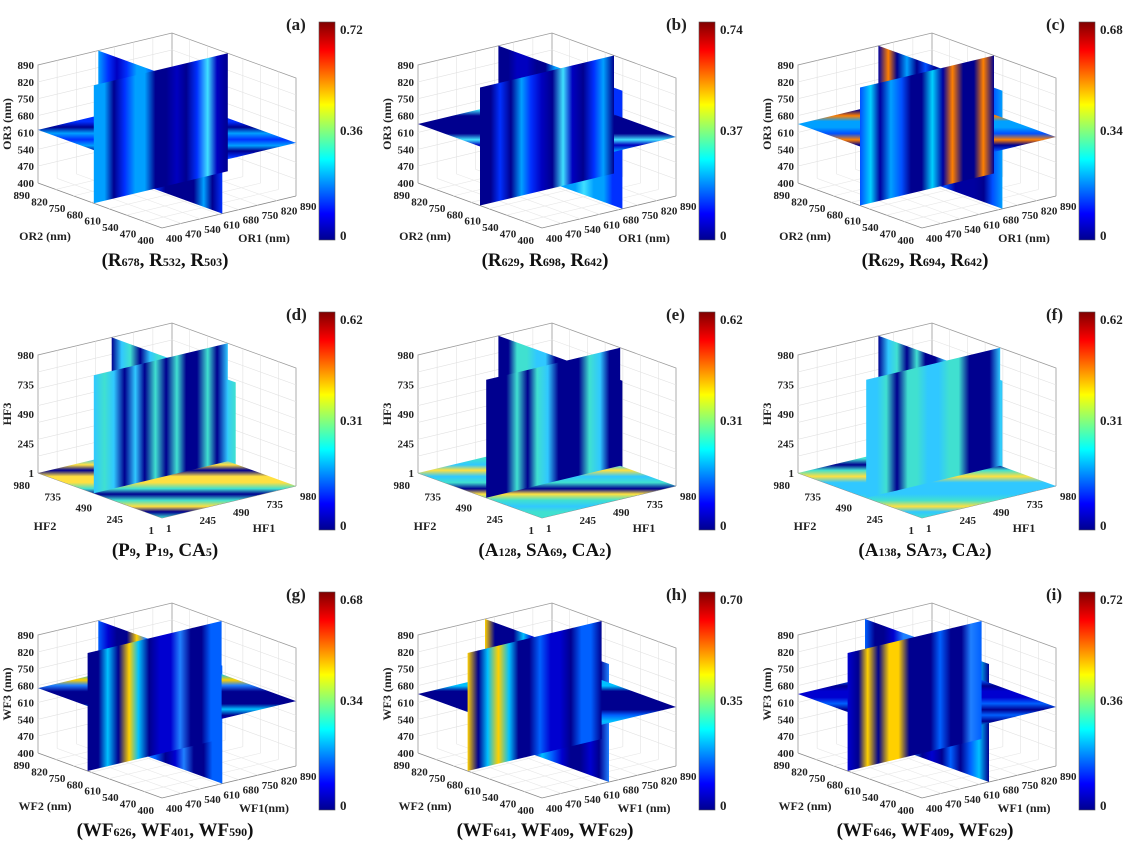 Image resolution: width=1140 pixels, height=855 pixels. Describe the element at coordinates (45, 806) in the screenshot. I see `y-axis-label: WF2 (nm)` at that location.